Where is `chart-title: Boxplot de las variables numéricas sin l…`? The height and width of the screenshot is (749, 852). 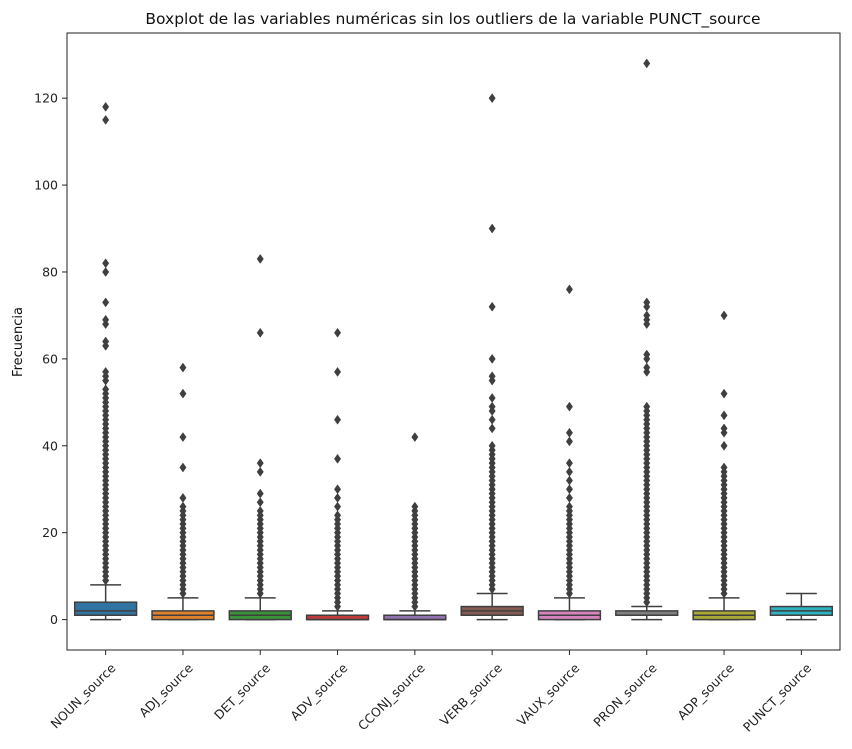
chart-title: Boxplot de las variables numéricas sin l… is located at coordinates (452, 19).